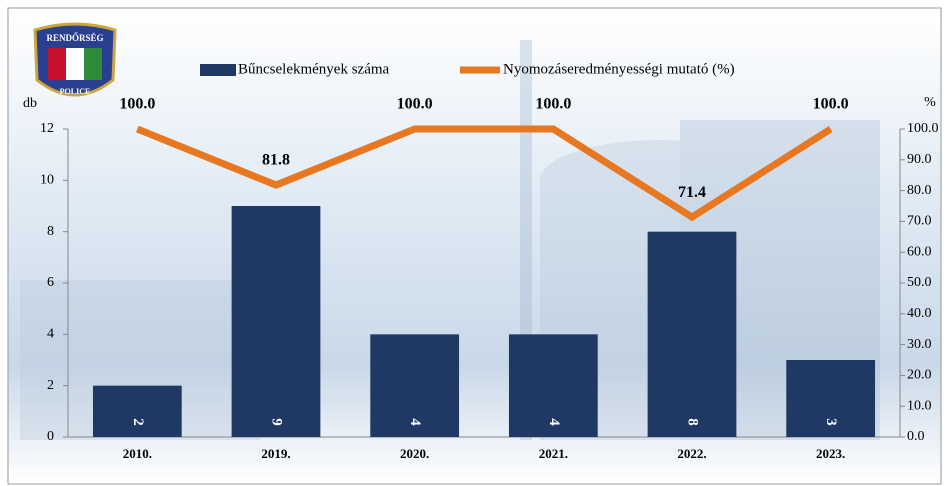  Describe the element at coordinates (919, 405) in the screenshot. I see `y2-tick-label: 10.0` at that location.